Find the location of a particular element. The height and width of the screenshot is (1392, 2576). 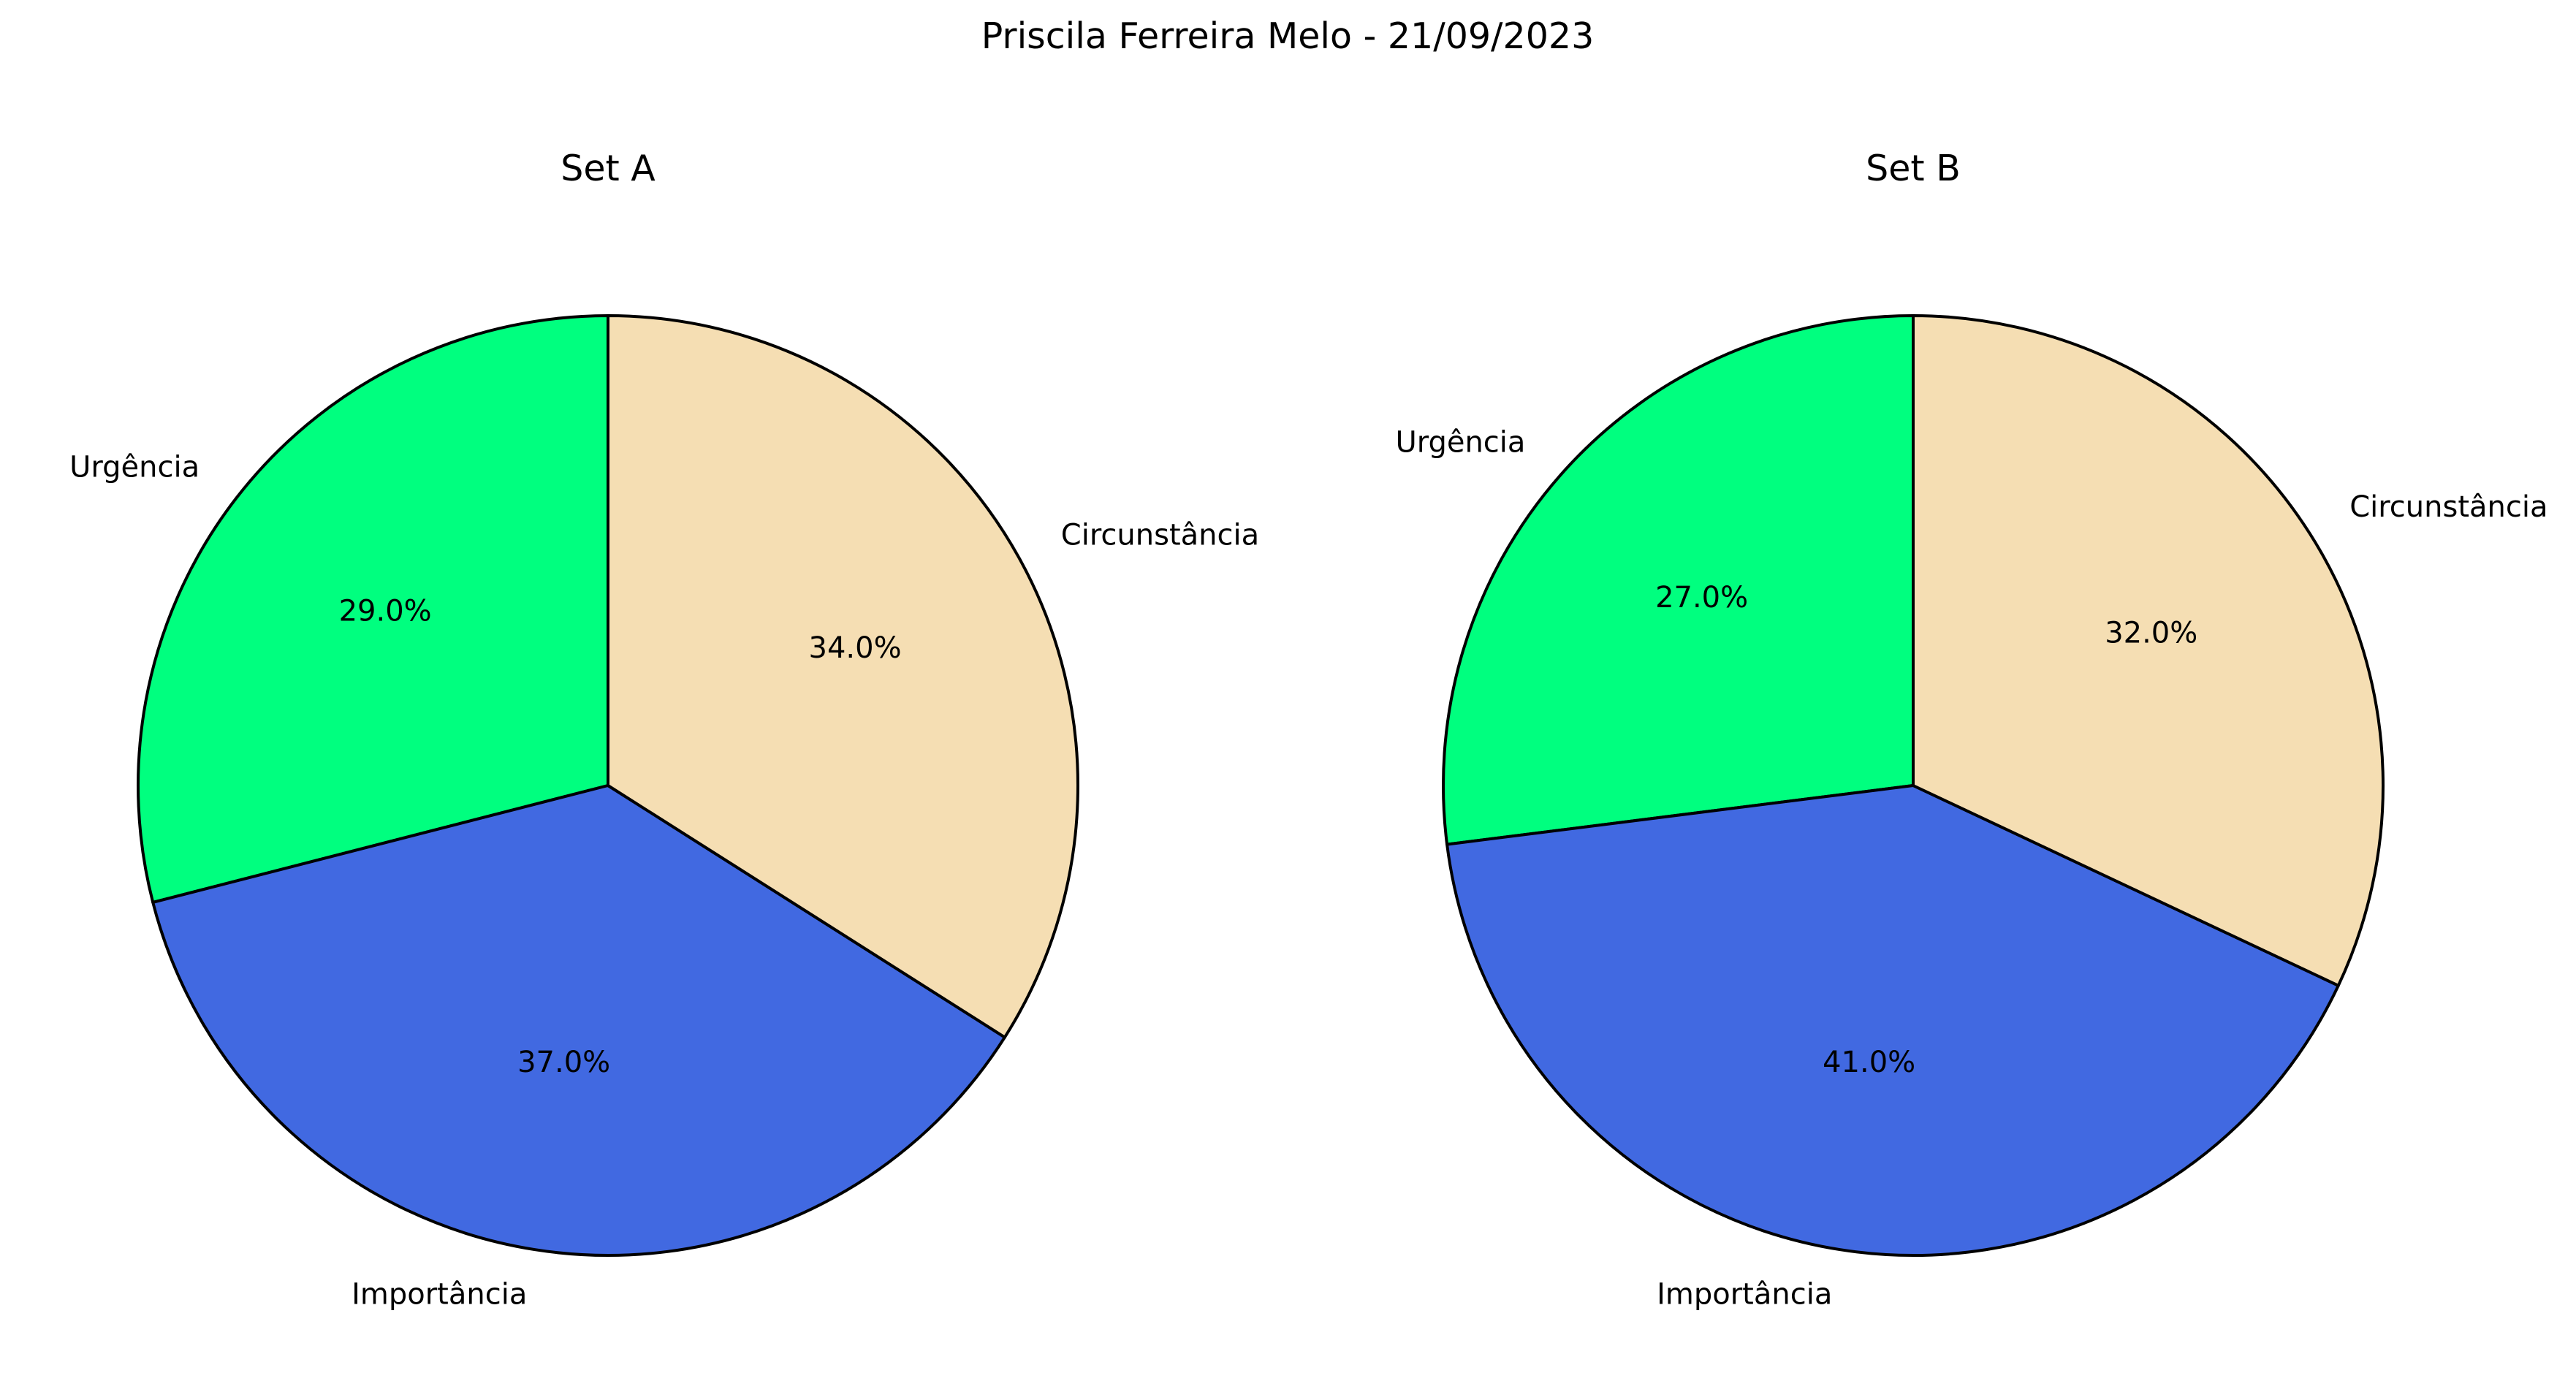

pct-label-urgencia: 27.0% is located at coordinates (1701, 598).